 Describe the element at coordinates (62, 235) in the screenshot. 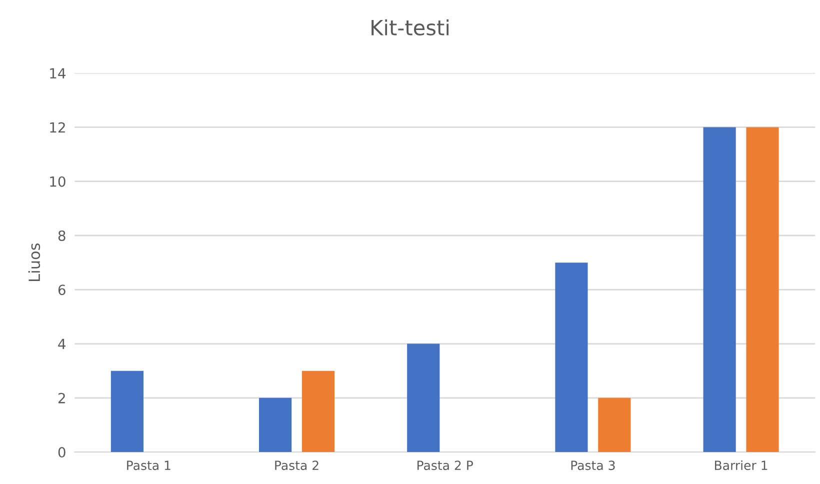

I see `y-tick-label: 8` at that location.